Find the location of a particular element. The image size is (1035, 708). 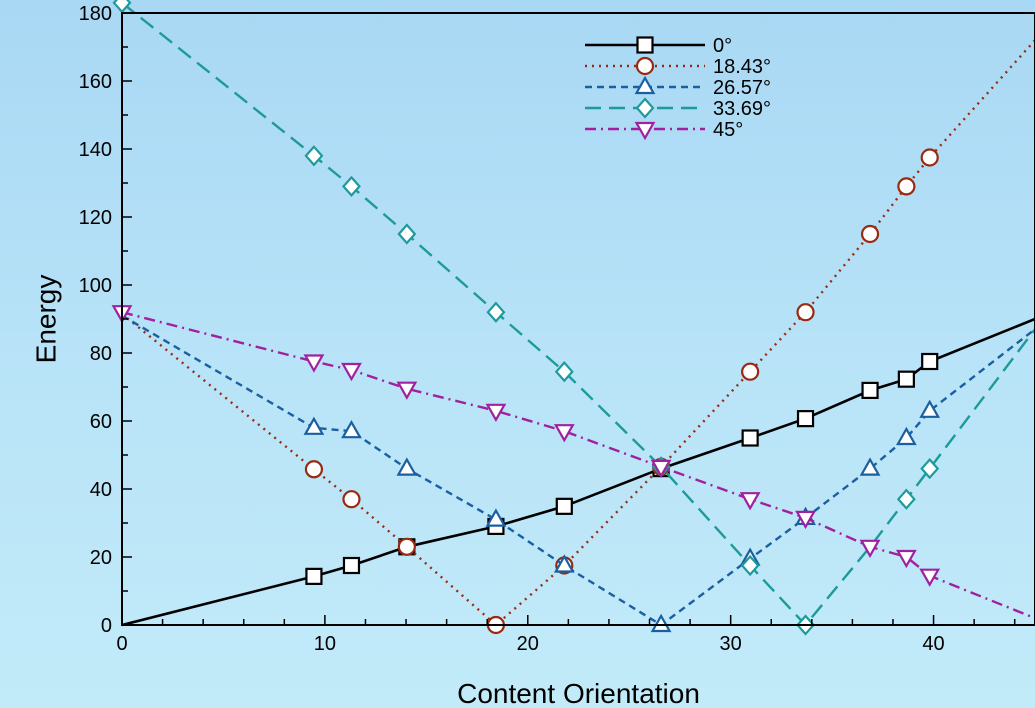

y-tick-label: 140 is located at coordinates (95, 150).